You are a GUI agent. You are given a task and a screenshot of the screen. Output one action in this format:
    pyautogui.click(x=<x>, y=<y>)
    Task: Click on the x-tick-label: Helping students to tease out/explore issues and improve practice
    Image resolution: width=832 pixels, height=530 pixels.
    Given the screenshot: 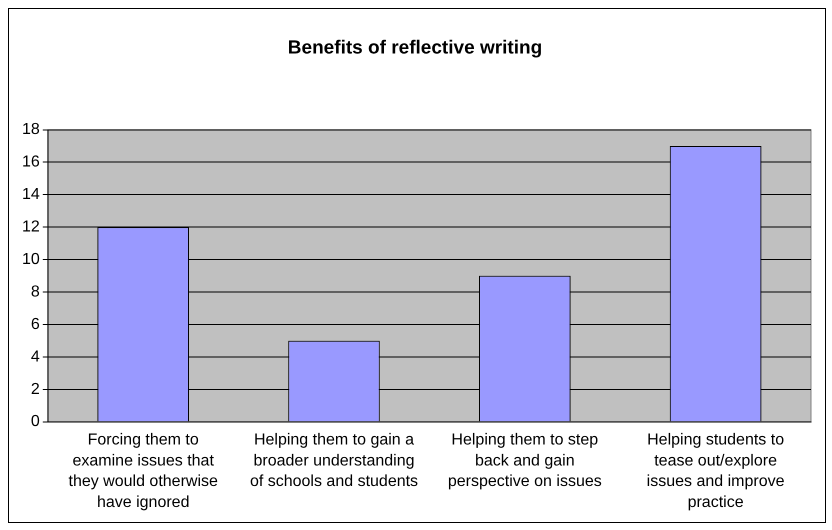 What is the action you would take?
    pyautogui.click(x=715, y=472)
    